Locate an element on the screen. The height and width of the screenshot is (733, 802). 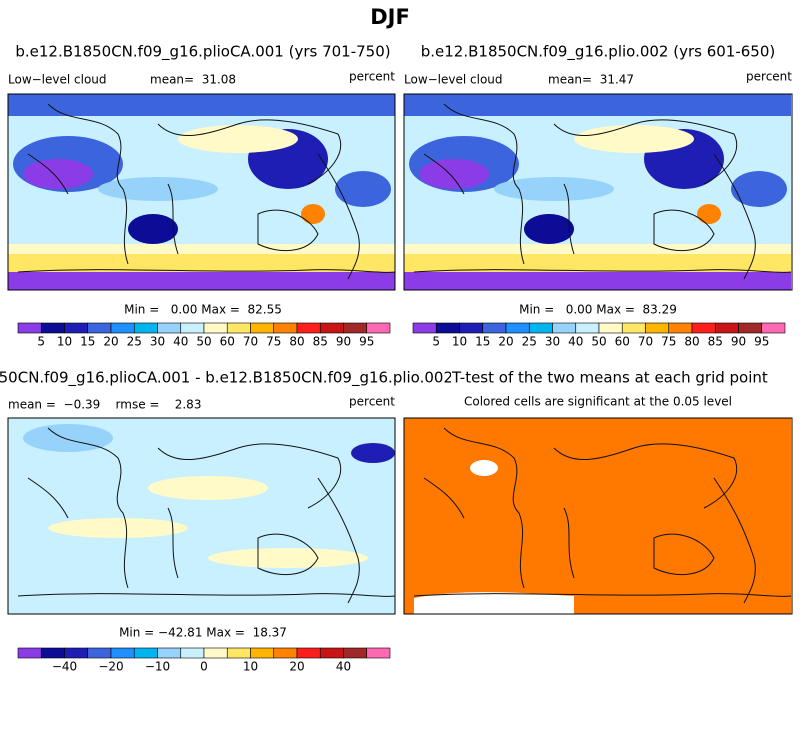
colorbar-label: 10 is located at coordinates (250, 667).